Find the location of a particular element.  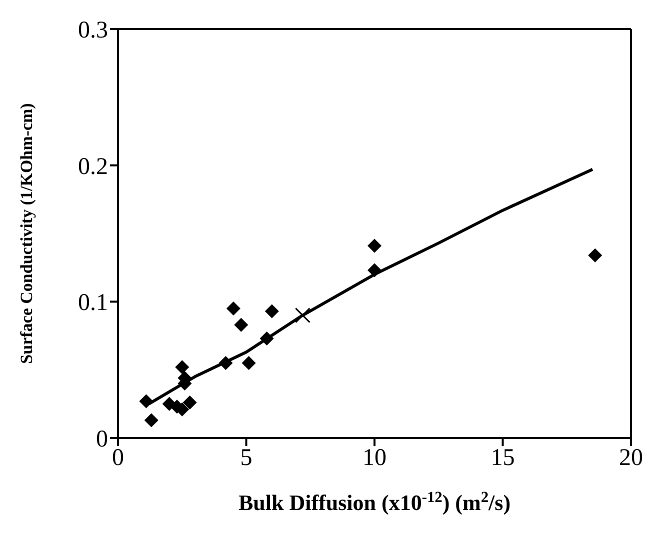

x-tick-label: 0 is located at coordinates (118, 458).